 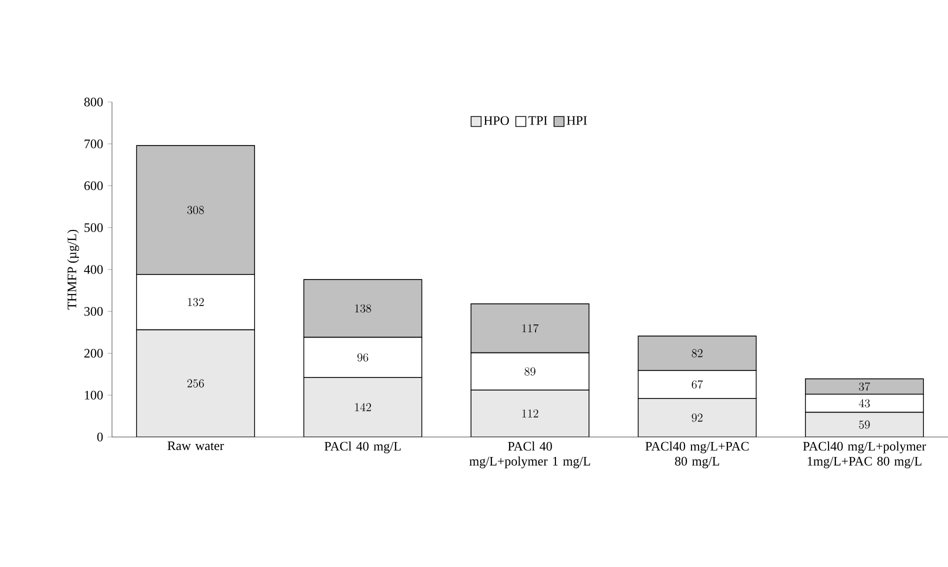 I want to click on legend-label: TPI, so click(x=538, y=120).